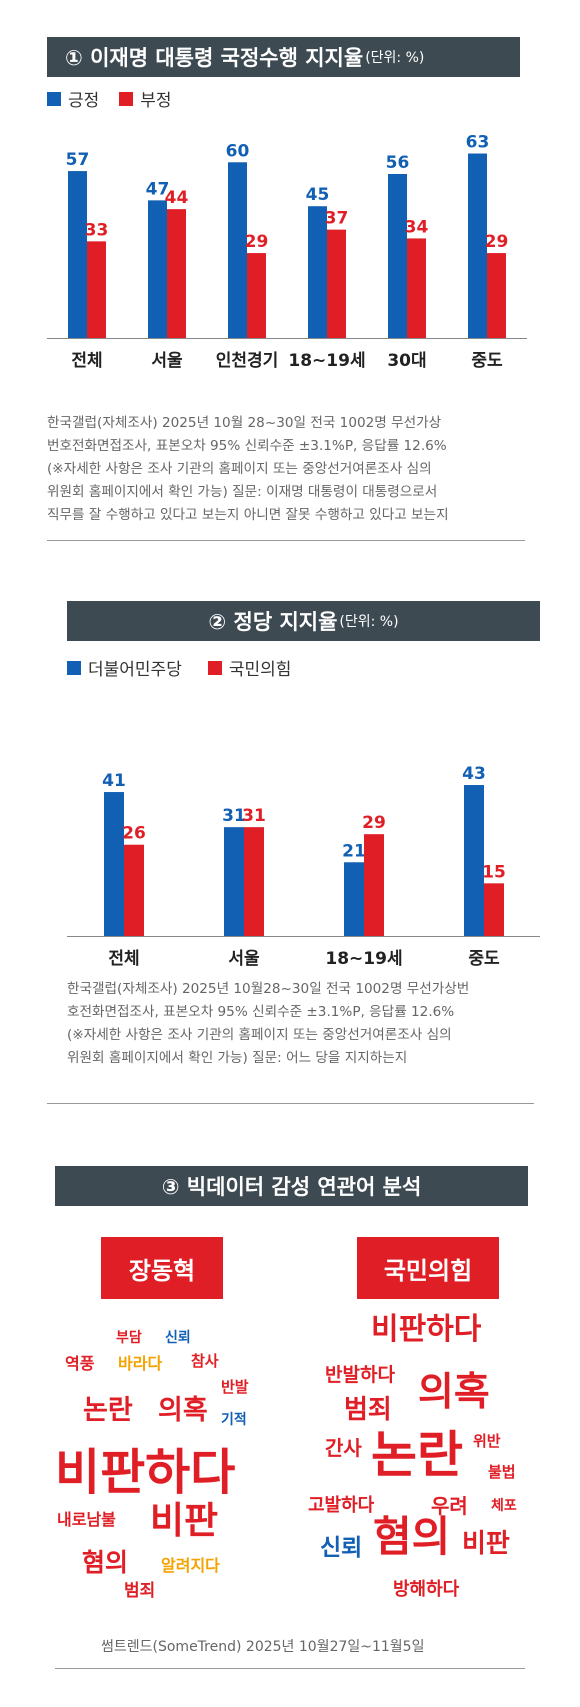  I want to click on cloud-word: 우려, so click(449, 1506).